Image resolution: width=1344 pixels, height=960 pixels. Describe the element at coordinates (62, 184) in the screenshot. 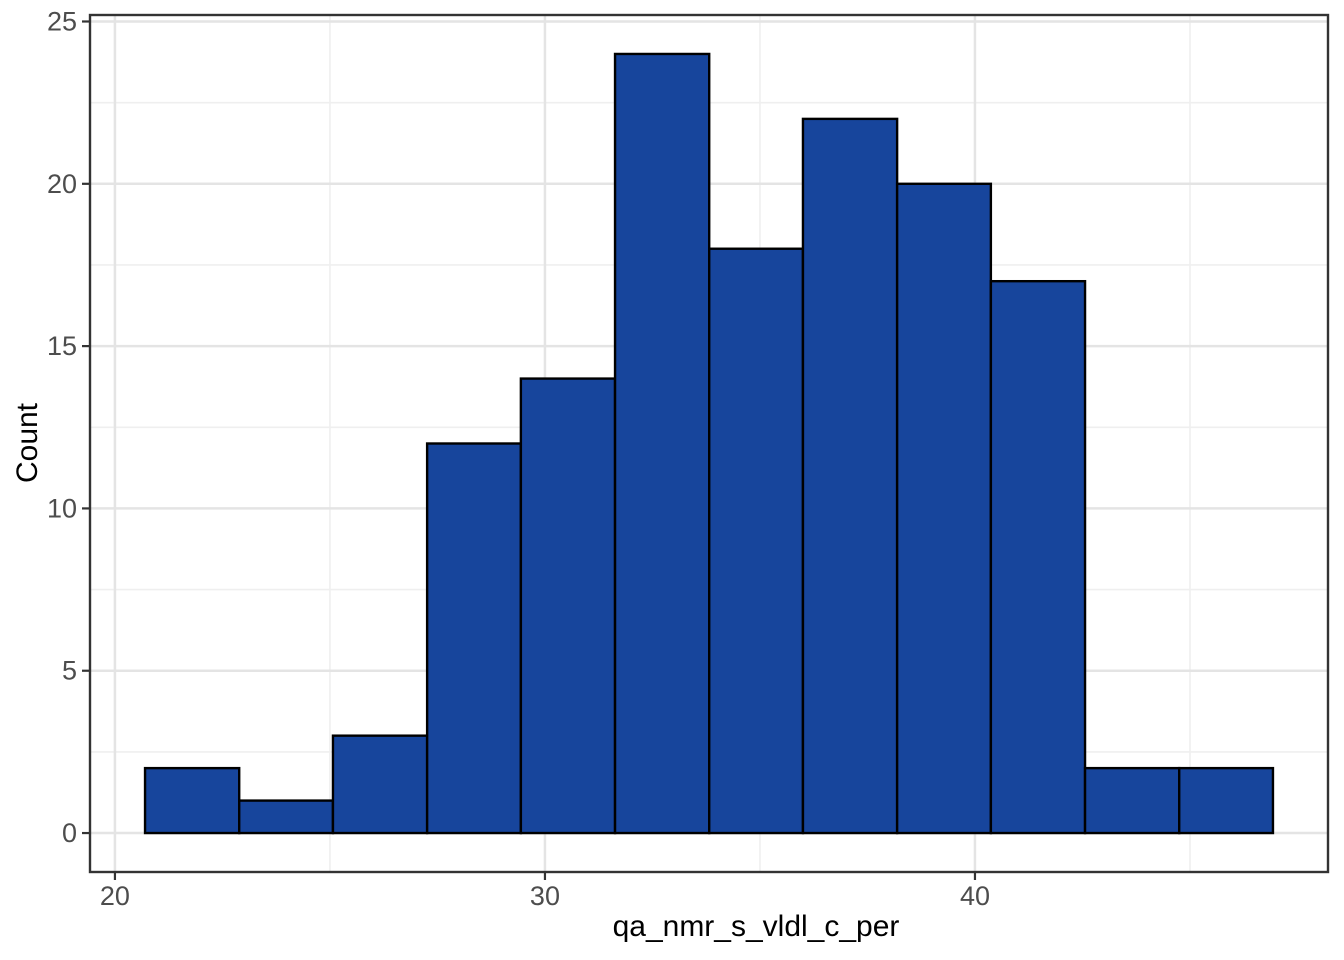

I see `y-tick-label: 20` at that location.